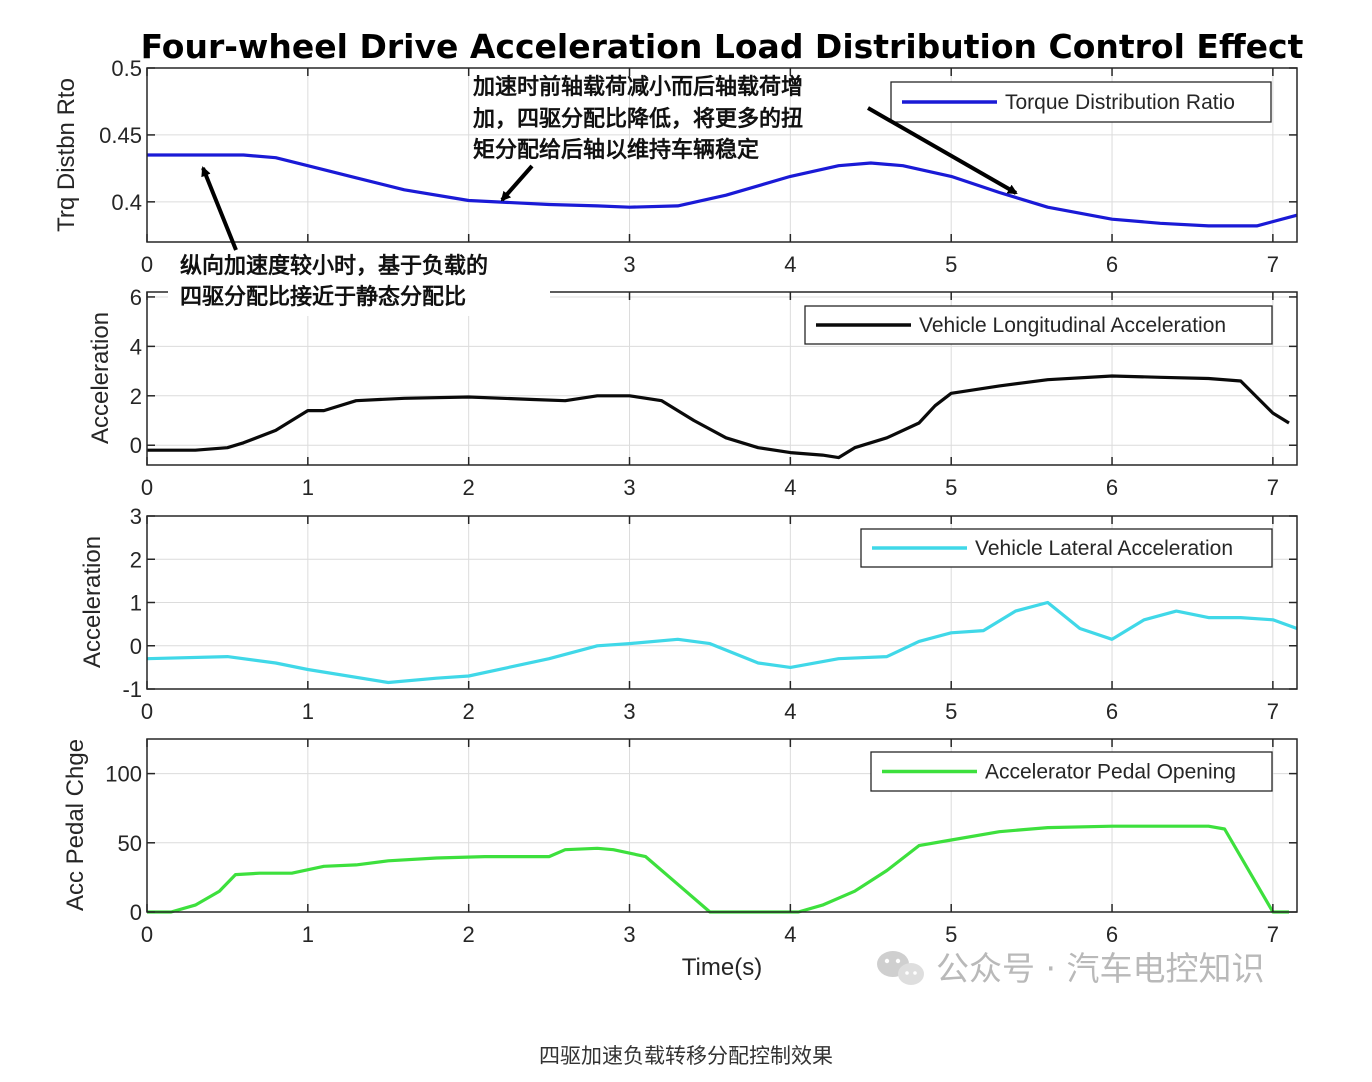 This screenshot has width=1372, height=1082. I want to click on annotation-line: 加速时前轴载荷减小而后轴载荷增, so click(637, 87).